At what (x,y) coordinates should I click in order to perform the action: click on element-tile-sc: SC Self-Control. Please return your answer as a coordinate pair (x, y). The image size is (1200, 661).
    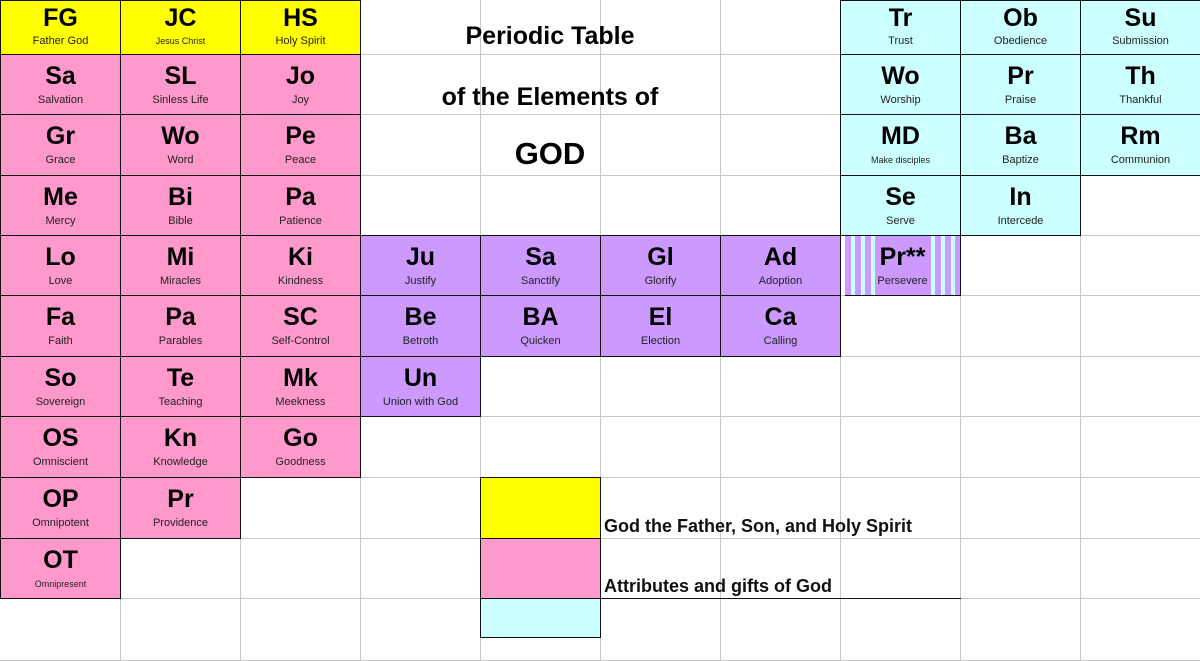
    Looking at the image, I should click on (300, 326).